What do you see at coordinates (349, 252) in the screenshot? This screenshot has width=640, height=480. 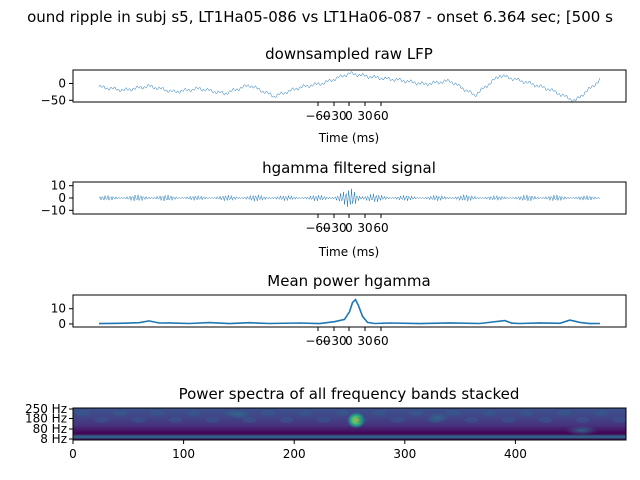 I see `hgamma-filtered-xlabel: Time (ms)` at bounding box center [349, 252].